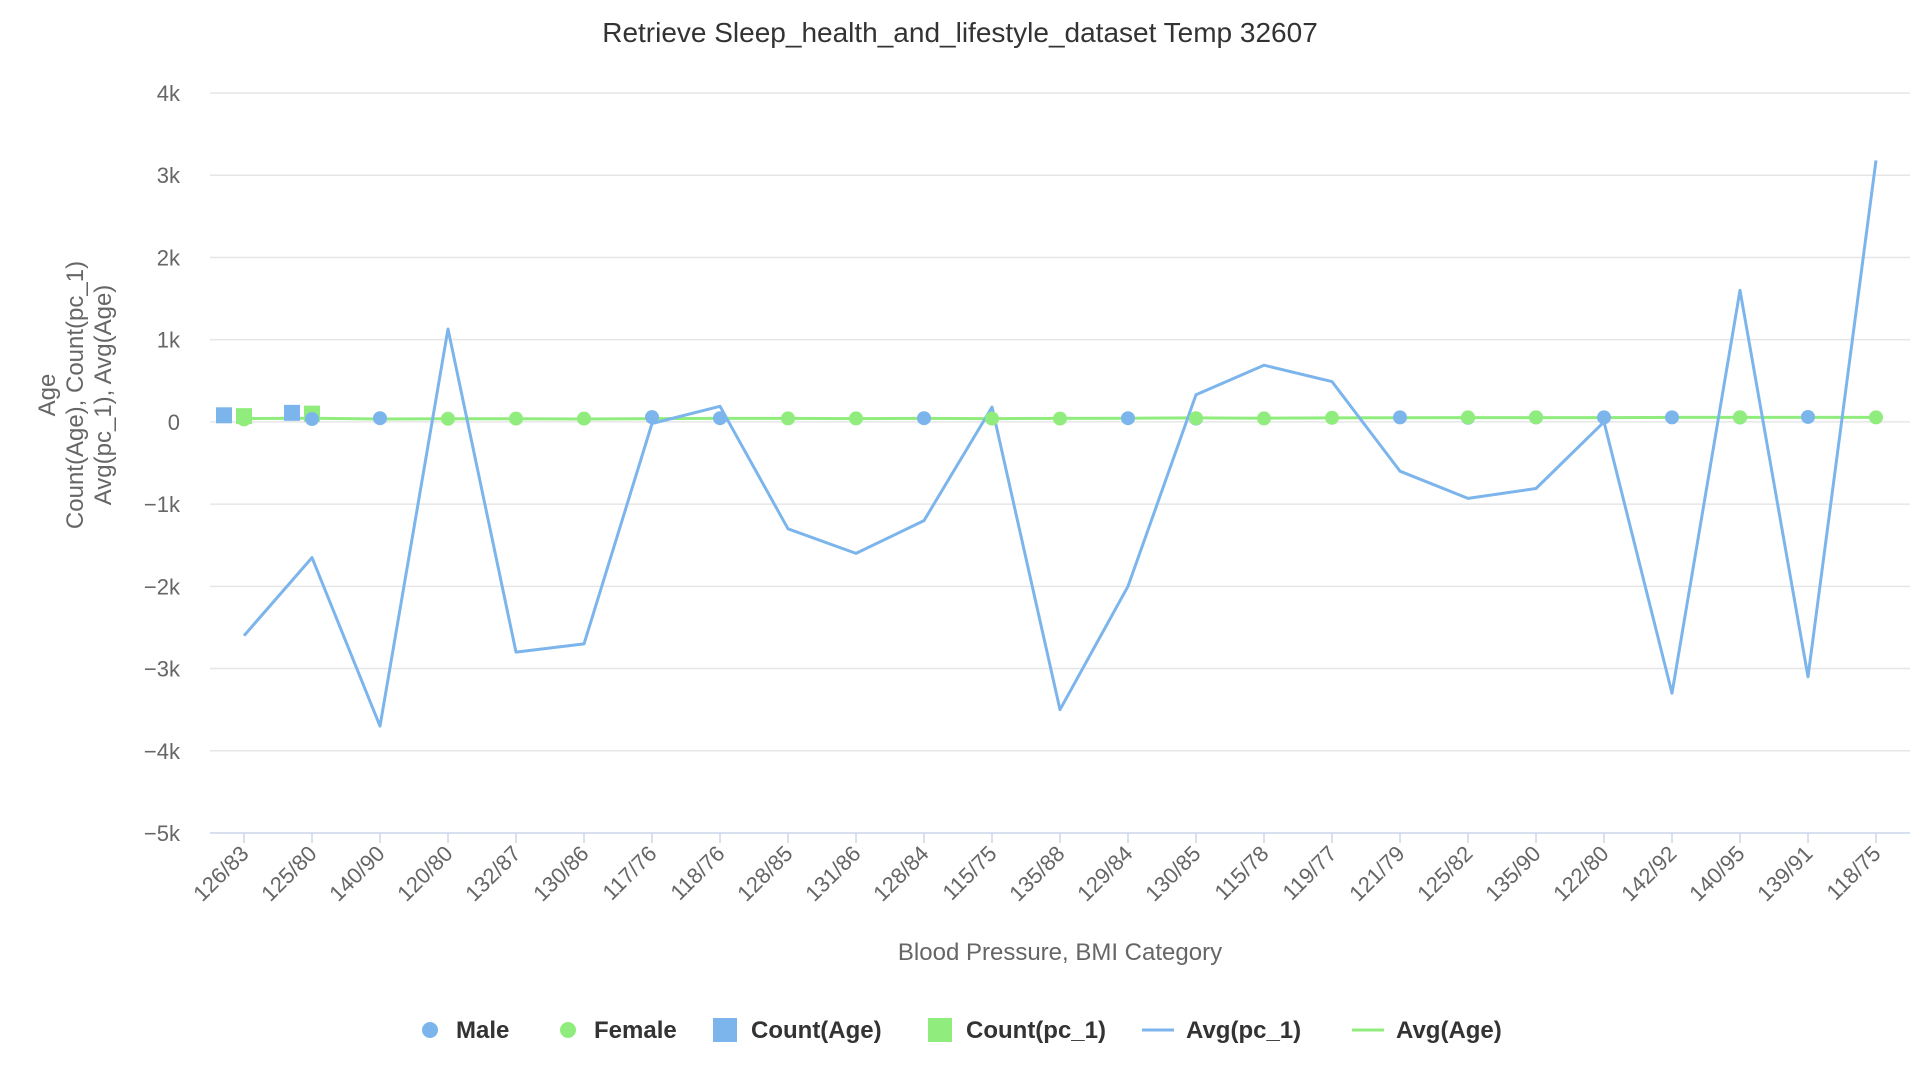 Image resolution: width=1920 pixels, height=1080 pixels. I want to click on y-axis-ticks: 4k 3k 2k 1k 0 −1k −2k −3k −4k −5k, so click(162, 463).